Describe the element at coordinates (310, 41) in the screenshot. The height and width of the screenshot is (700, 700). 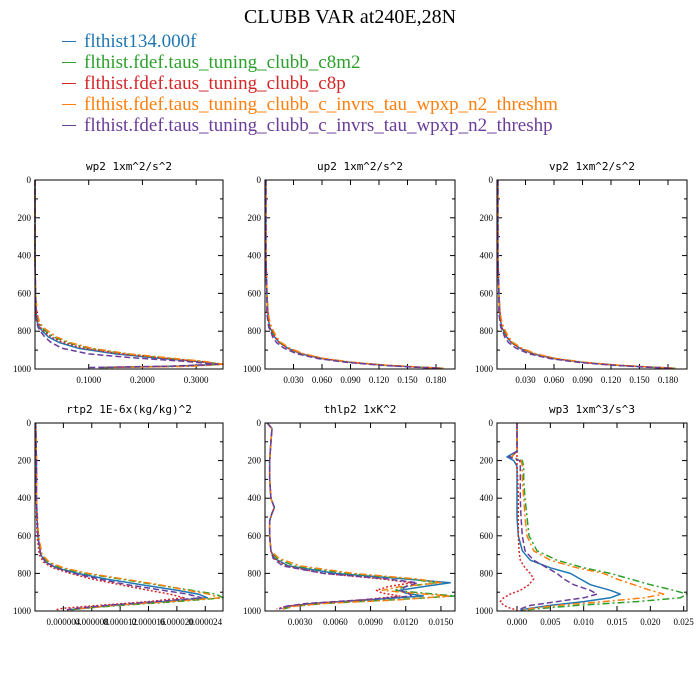
I see `legend-item: flthist134.000f` at that location.